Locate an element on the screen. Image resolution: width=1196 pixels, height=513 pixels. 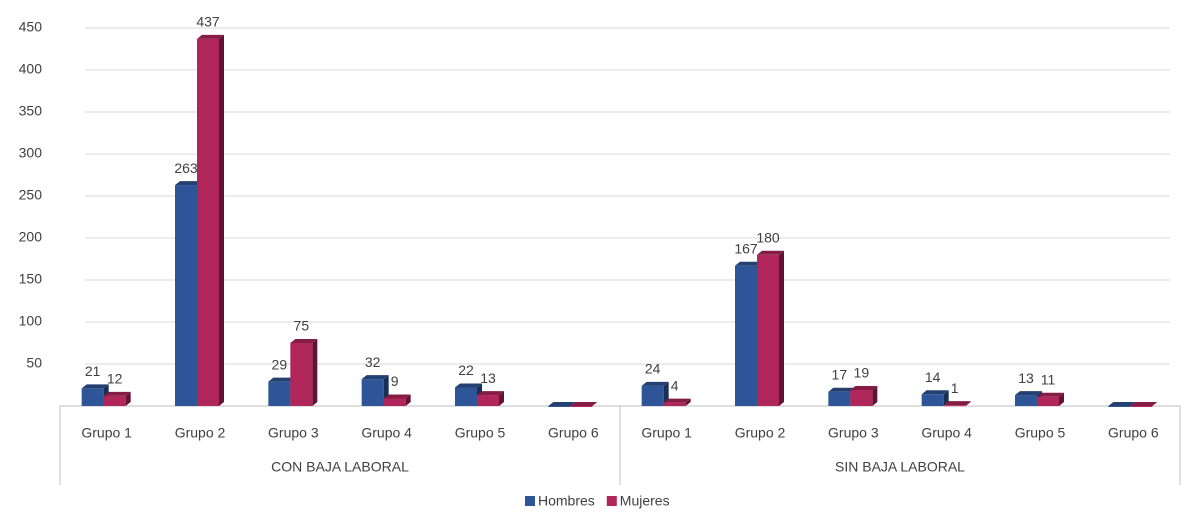
data-label: 437 is located at coordinates (208, 22).